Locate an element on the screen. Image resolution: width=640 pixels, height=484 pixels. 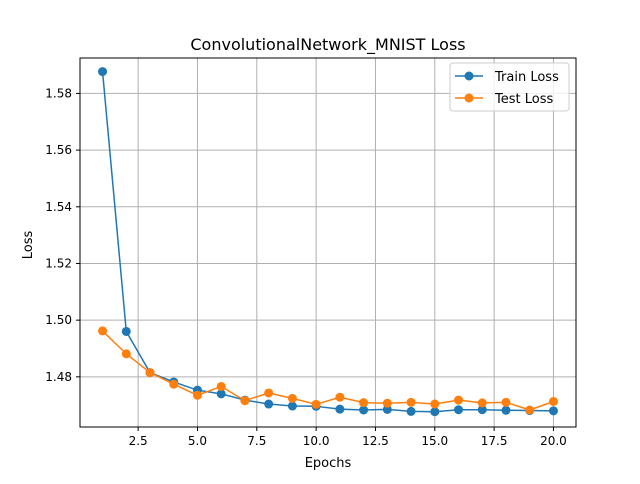
x-tick-label: 15.0 is located at coordinates (434, 441).